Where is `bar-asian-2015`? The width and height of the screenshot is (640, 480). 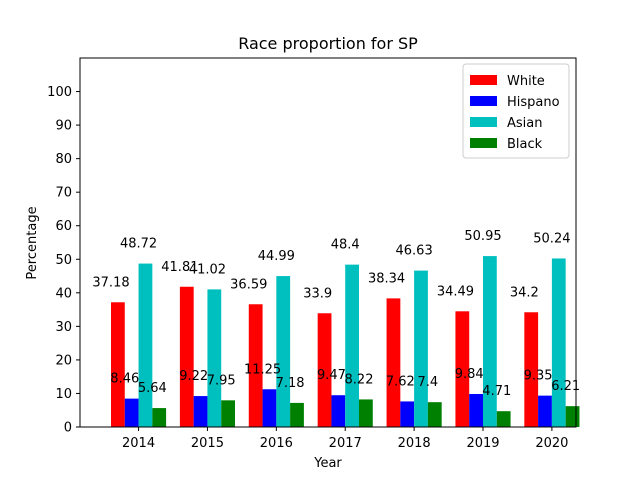
bar-asian-2015 is located at coordinates (214, 358).